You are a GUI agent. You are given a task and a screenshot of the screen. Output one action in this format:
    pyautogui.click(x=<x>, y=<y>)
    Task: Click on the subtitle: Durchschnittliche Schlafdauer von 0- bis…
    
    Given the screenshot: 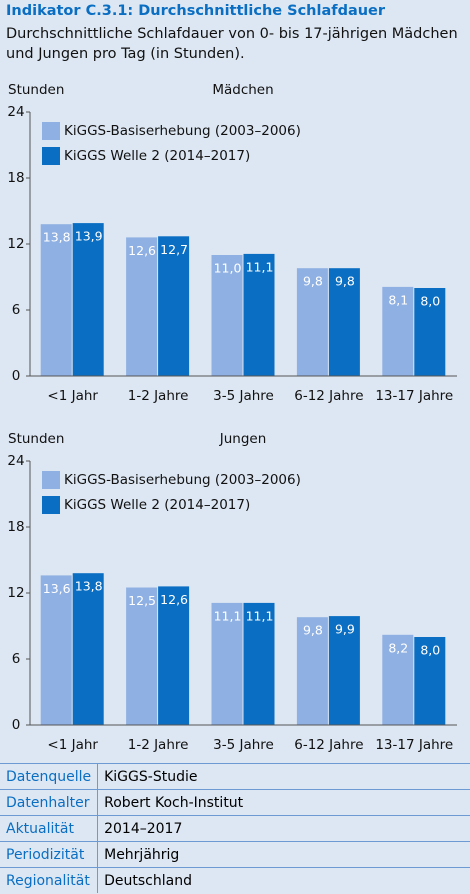 What is the action you would take?
    pyautogui.click(x=232, y=44)
    